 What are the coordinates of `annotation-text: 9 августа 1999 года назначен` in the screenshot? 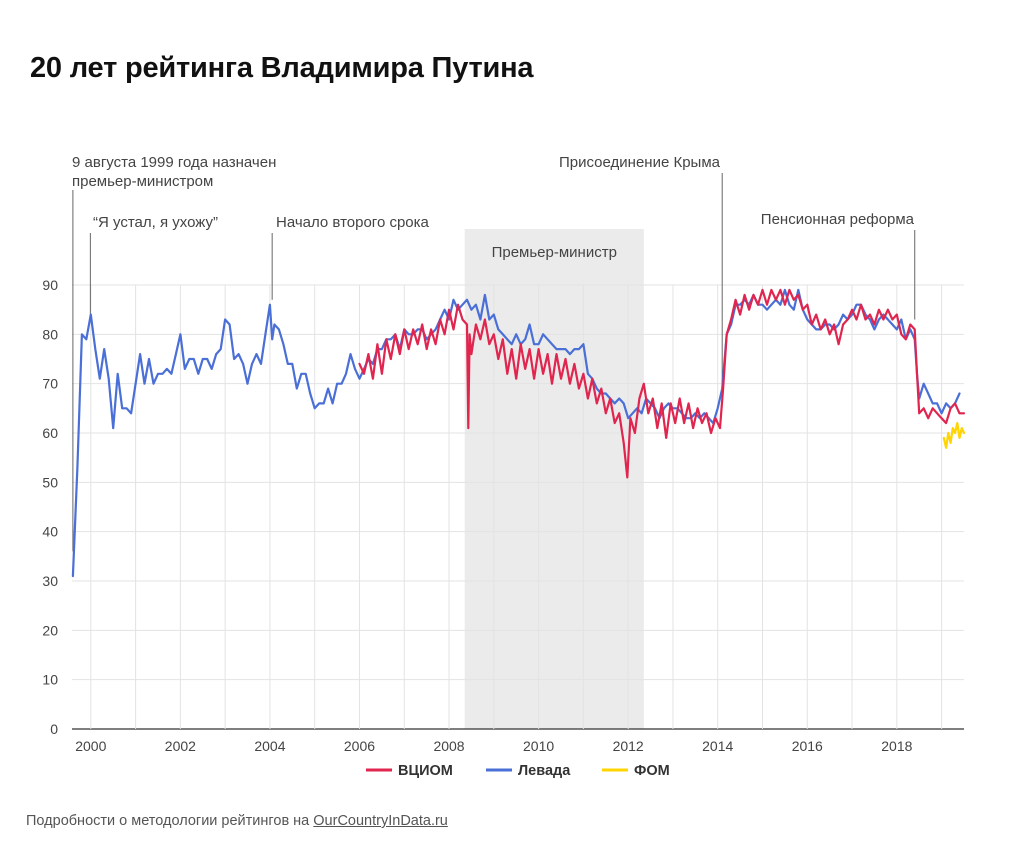 It's located at (174, 162).